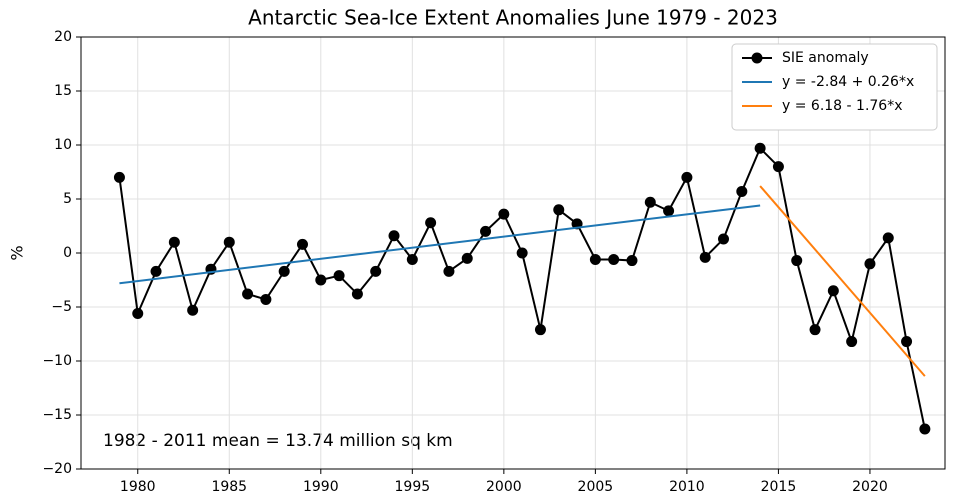 Image resolution: width=959 pixels, height=499 pixels. What do you see at coordinates (63, 37) in the screenshot?
I see `y-tick-label: 20` at bounding box center [63, 37].